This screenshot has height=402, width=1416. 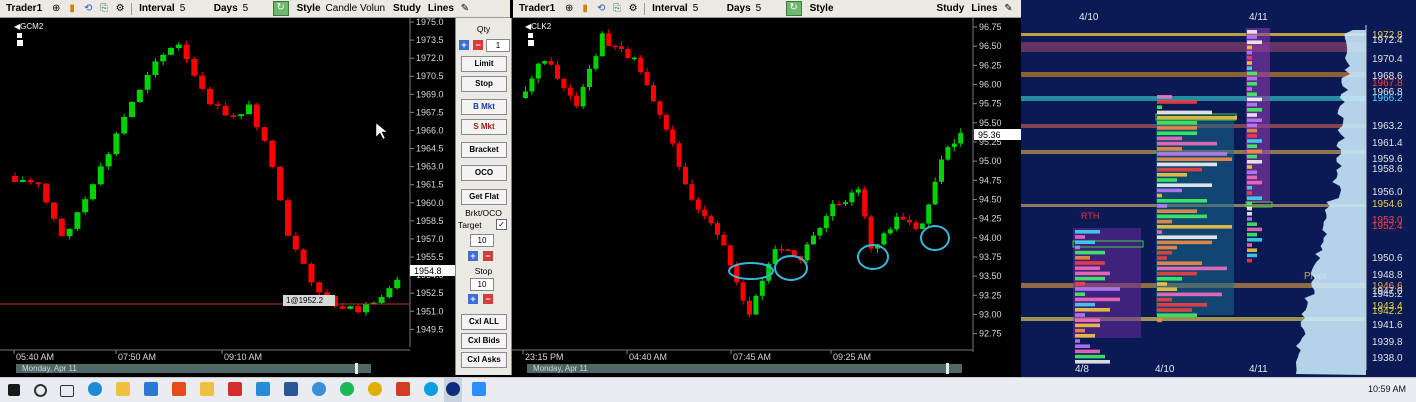 I want to click on zoom-icon, so click(x=479, y=389).